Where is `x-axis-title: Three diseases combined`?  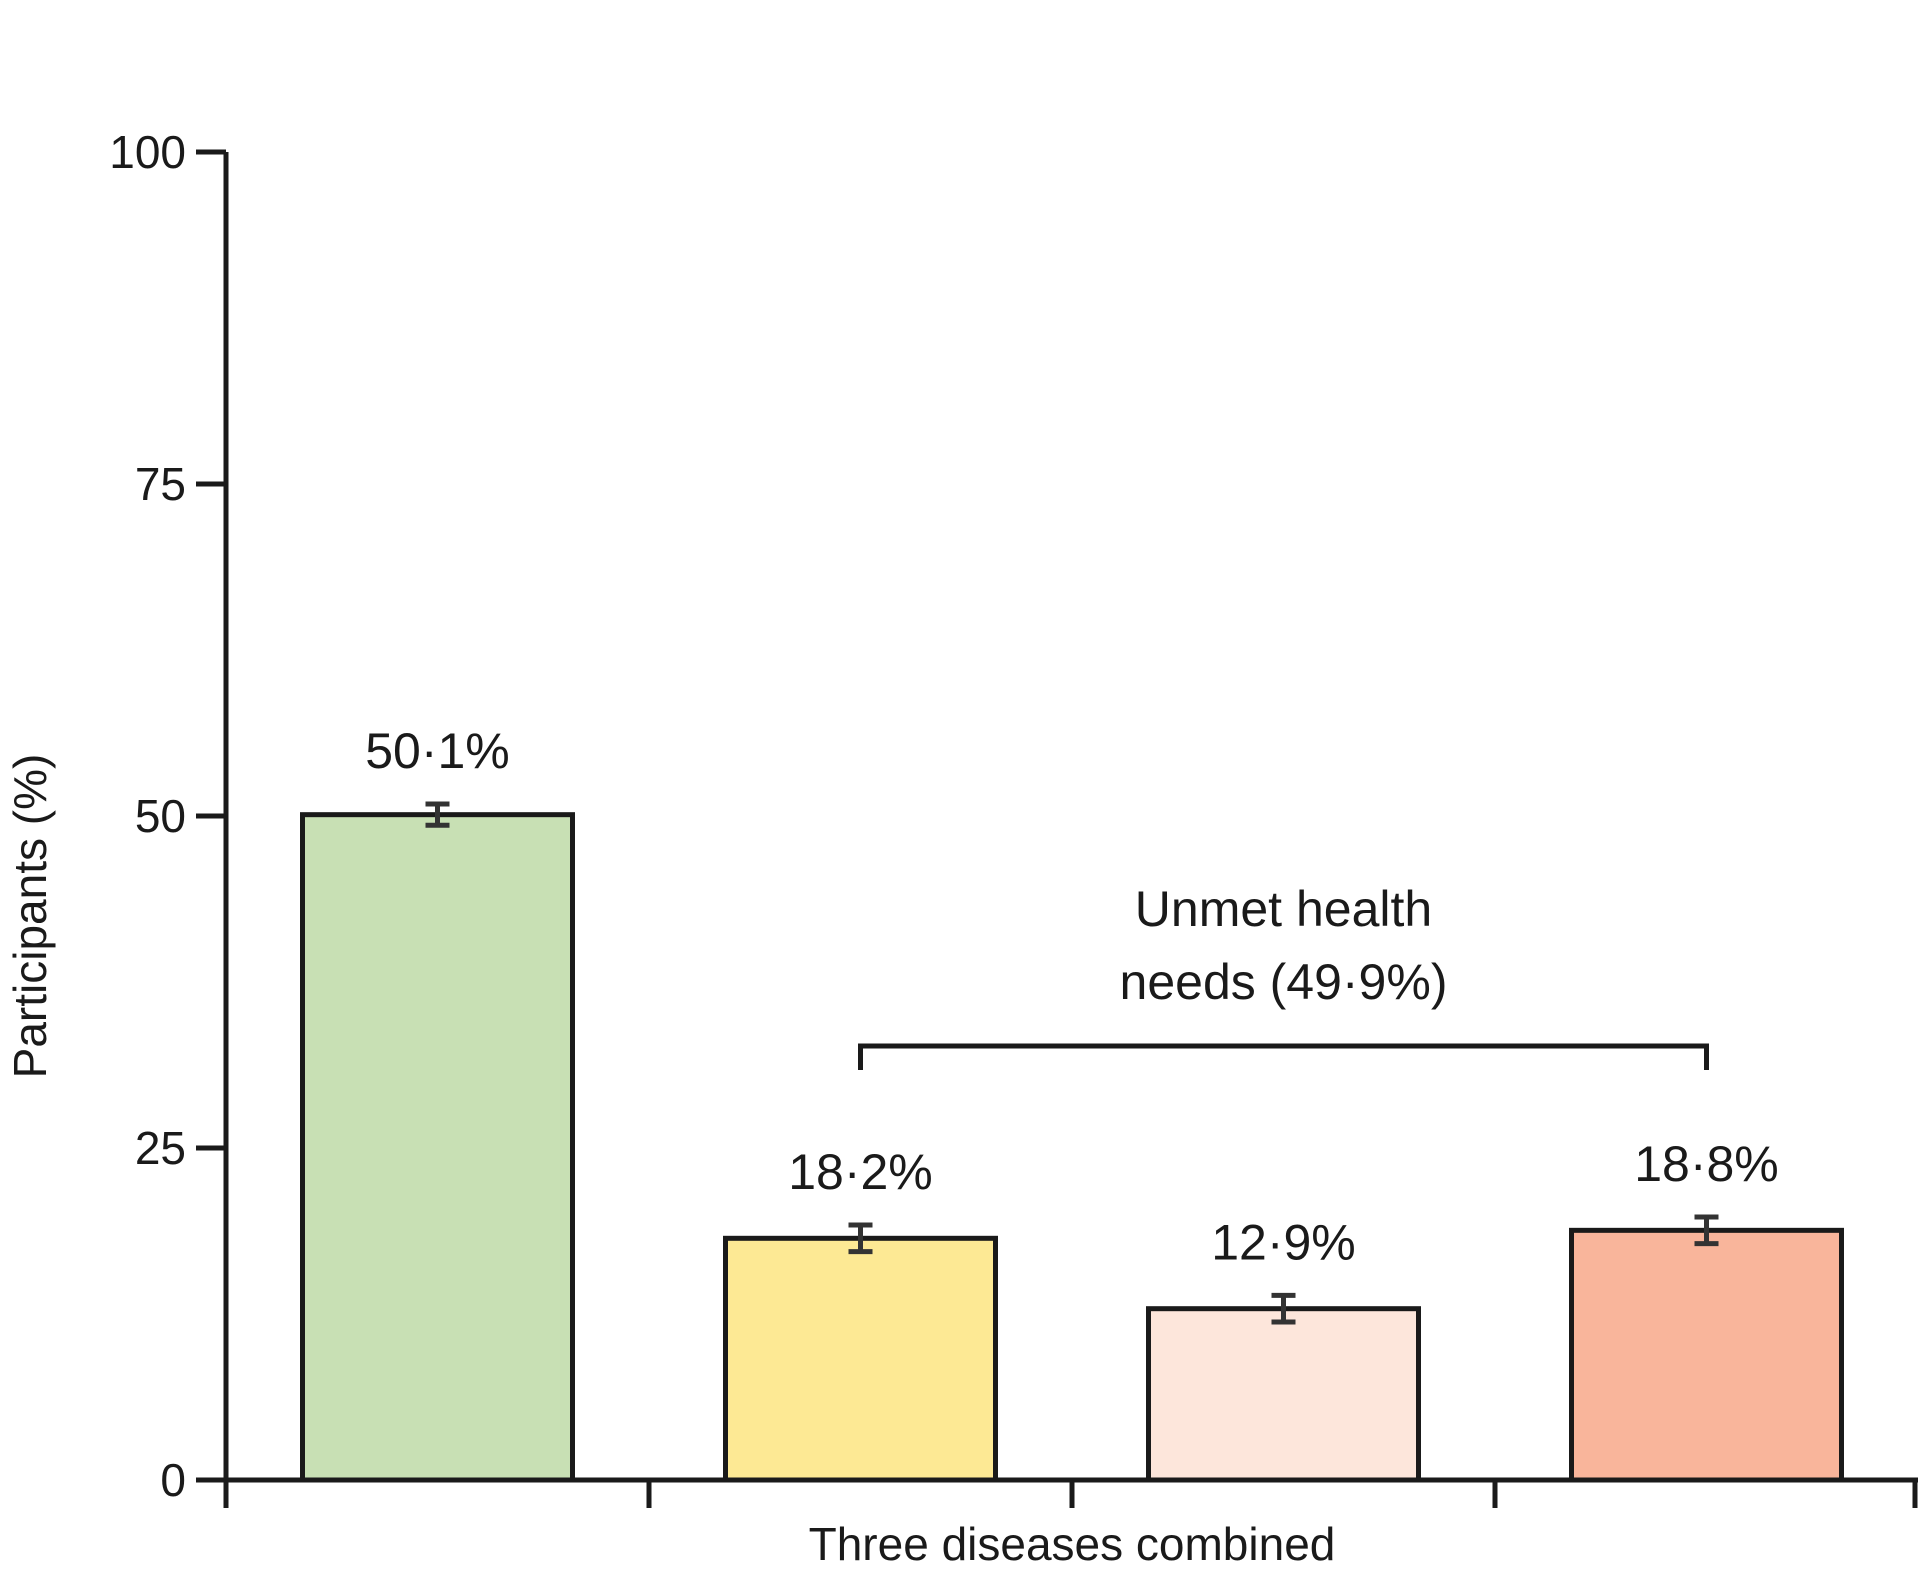
x-axis-title: Three diseases combined is located at coordinates (1072, 1544).